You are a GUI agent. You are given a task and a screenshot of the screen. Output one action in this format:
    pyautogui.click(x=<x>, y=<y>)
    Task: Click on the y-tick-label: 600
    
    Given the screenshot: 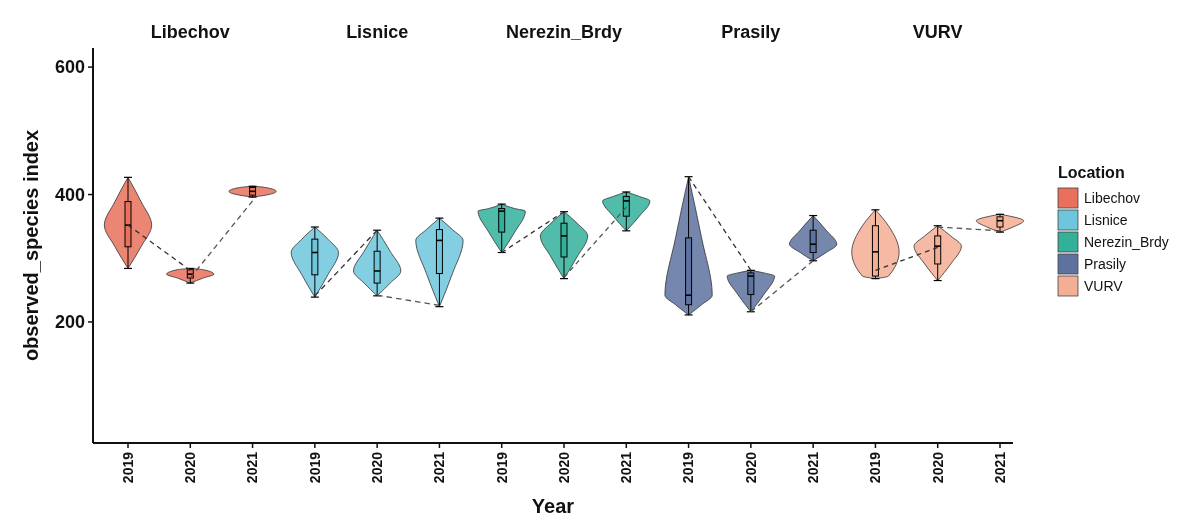 What is the action you would take?
    pyautogui.click(x=69, y=67)
    